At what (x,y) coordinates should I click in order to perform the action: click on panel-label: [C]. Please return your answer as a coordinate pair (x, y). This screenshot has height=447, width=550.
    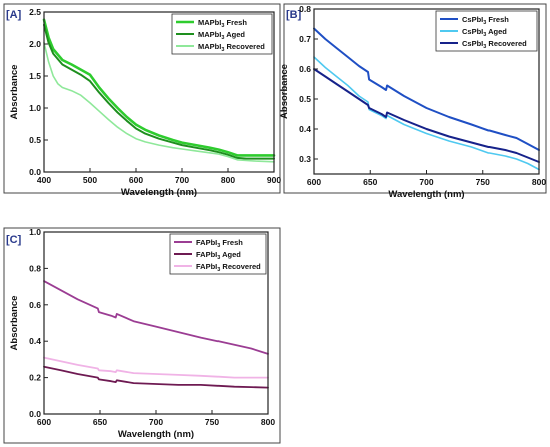
    Looking at the image, I should click on (14, 240).